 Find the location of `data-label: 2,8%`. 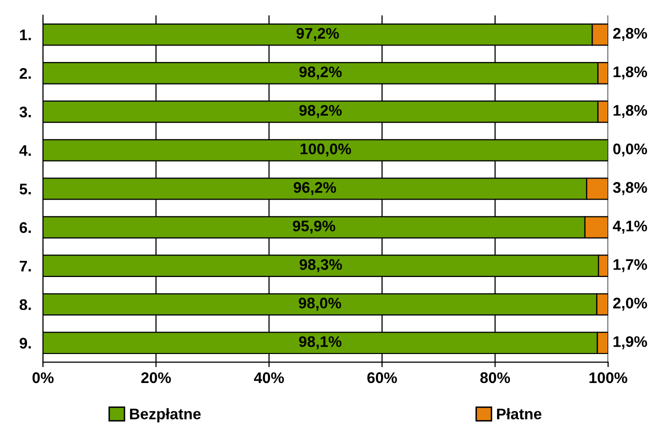

data-label: 2,8% is located at coordinates (630, 34).